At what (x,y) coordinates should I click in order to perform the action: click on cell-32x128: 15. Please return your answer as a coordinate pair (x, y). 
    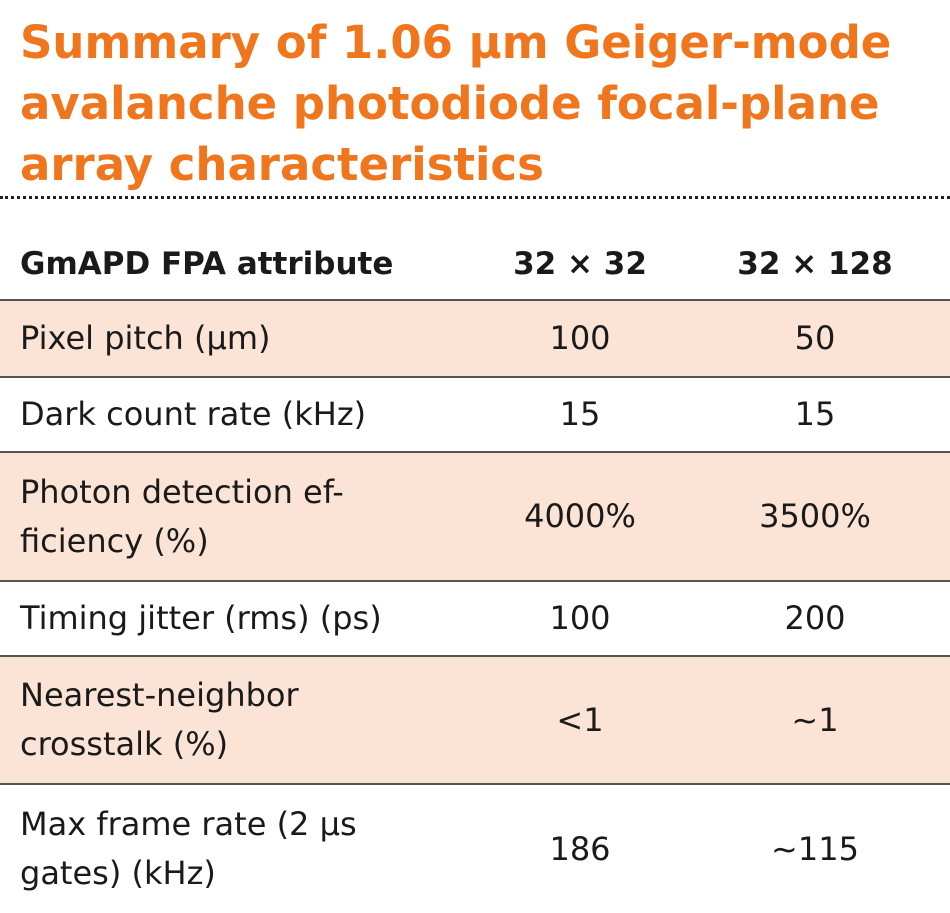
    Looking at the image, I should click on (815, 415).